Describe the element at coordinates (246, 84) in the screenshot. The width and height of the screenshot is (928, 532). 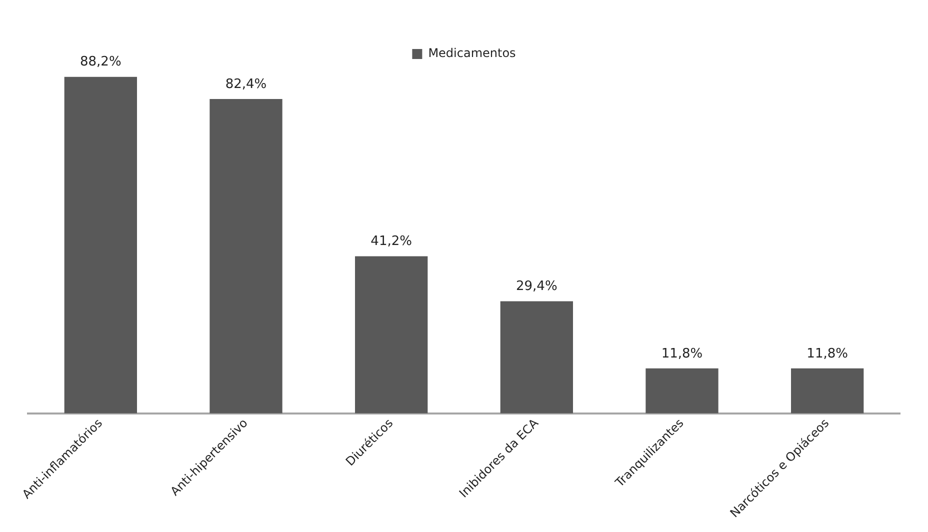
I see `data-label: 82,4%` at that location.